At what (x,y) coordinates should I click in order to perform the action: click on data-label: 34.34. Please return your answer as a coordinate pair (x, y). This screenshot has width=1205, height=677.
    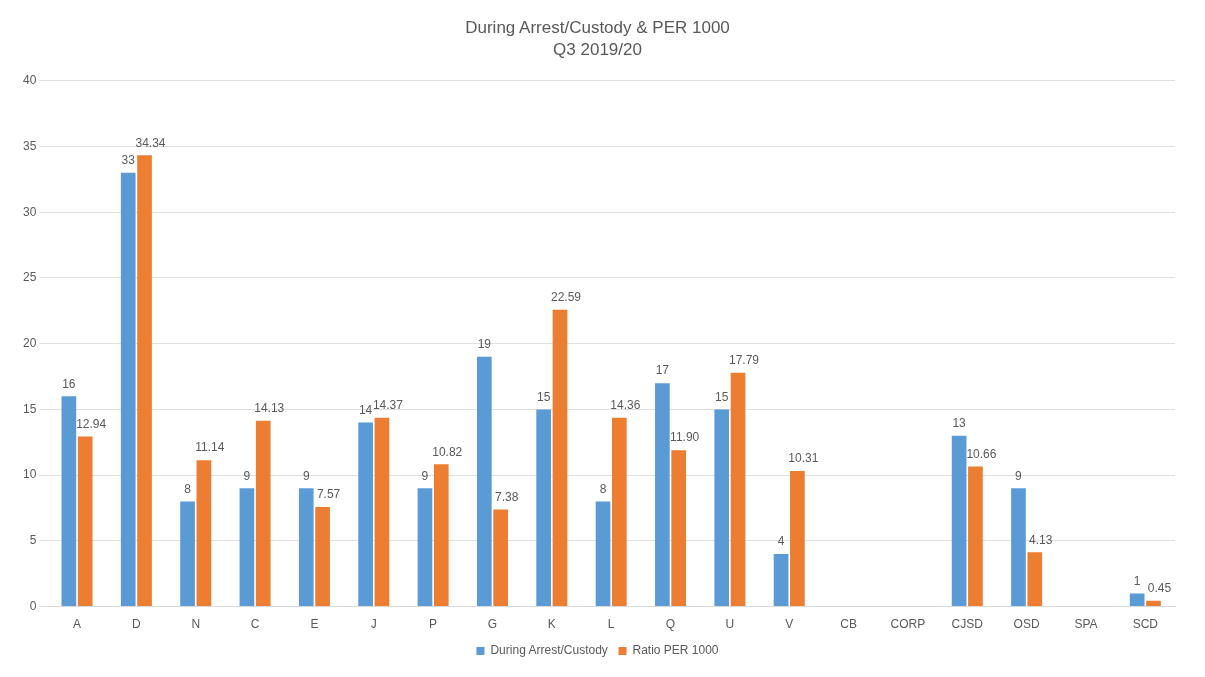
    Looking at the image, I should click on (150, 142).